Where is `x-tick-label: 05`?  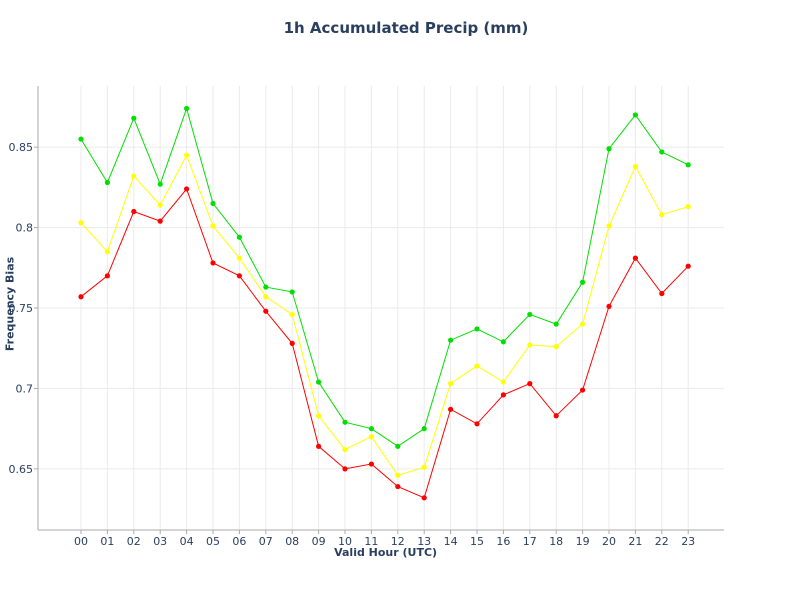
x-tick-label: 05 is located at coordinates (213, 541).